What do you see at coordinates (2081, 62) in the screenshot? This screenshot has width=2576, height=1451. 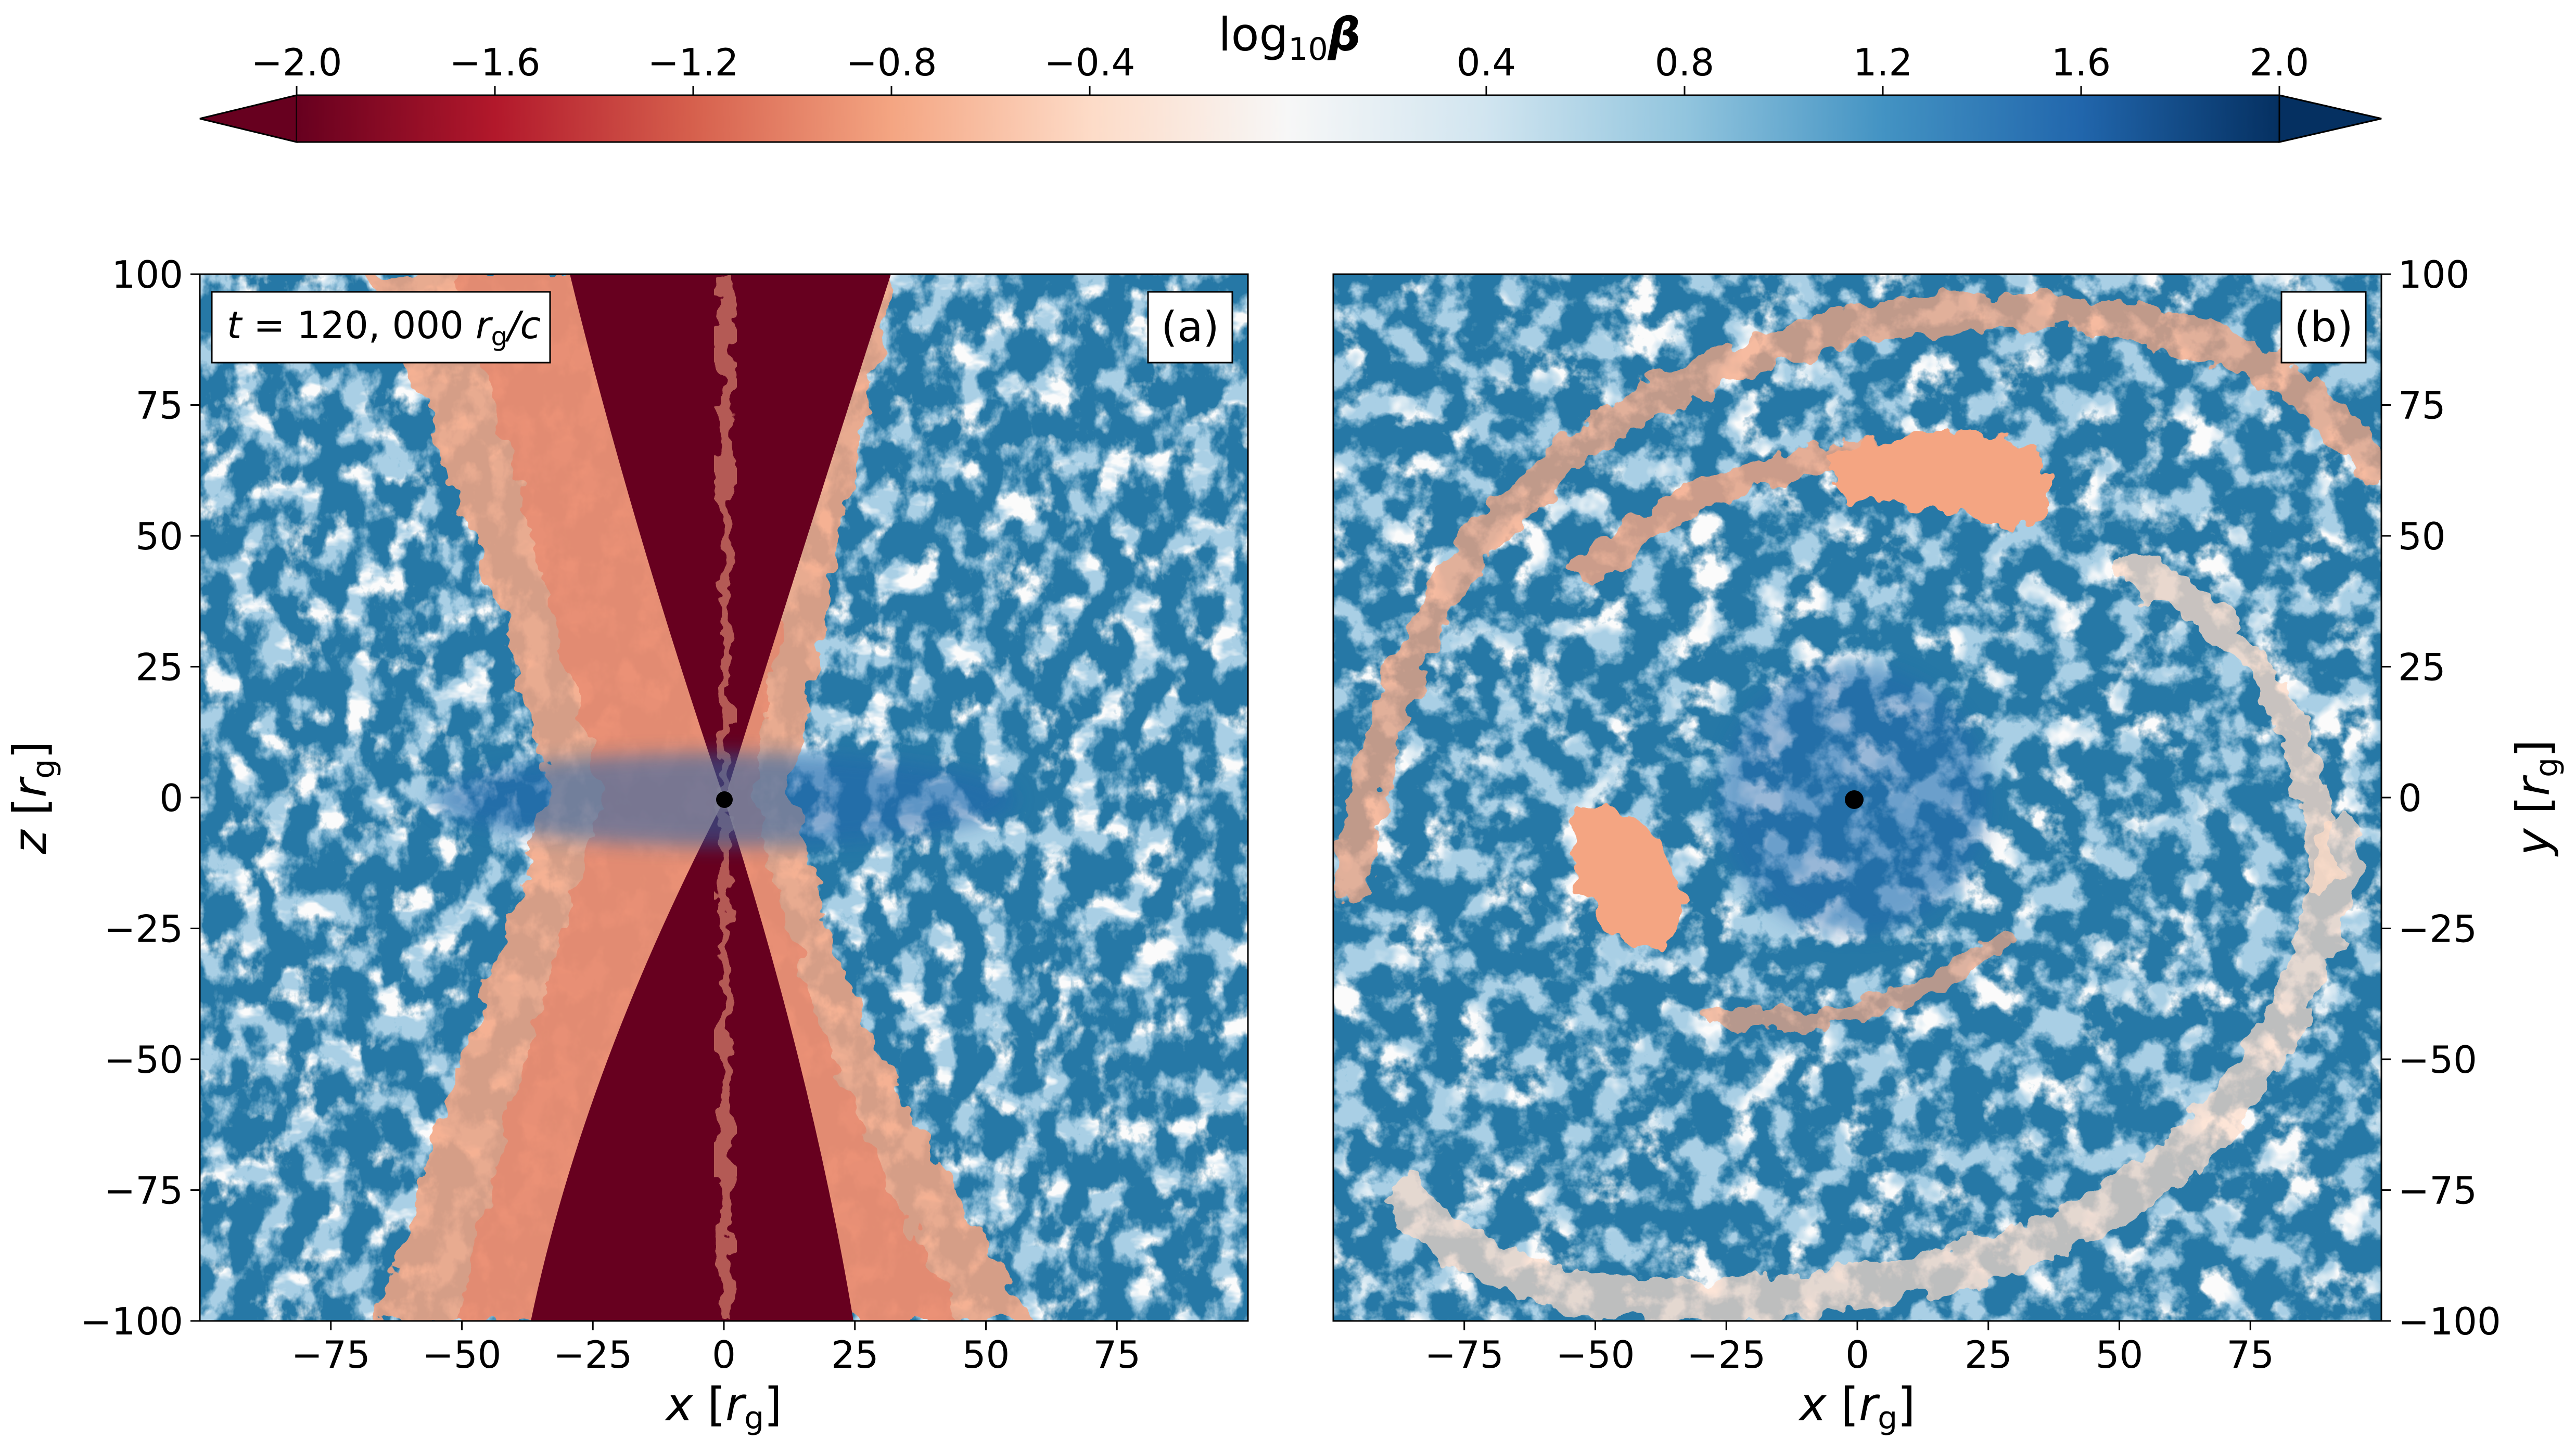 I see `colorbar-tick-label: 1.6` at bounding box center [2081, 62].